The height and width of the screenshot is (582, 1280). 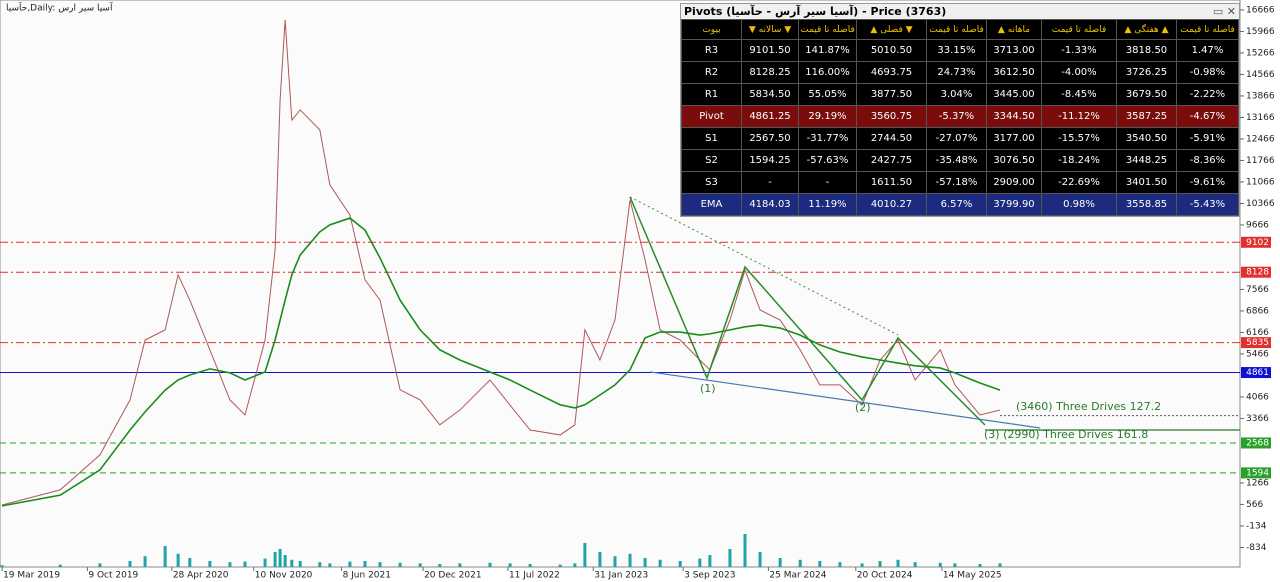 I want to click on table-cell: 116.00%, so click(x=827, y=72).